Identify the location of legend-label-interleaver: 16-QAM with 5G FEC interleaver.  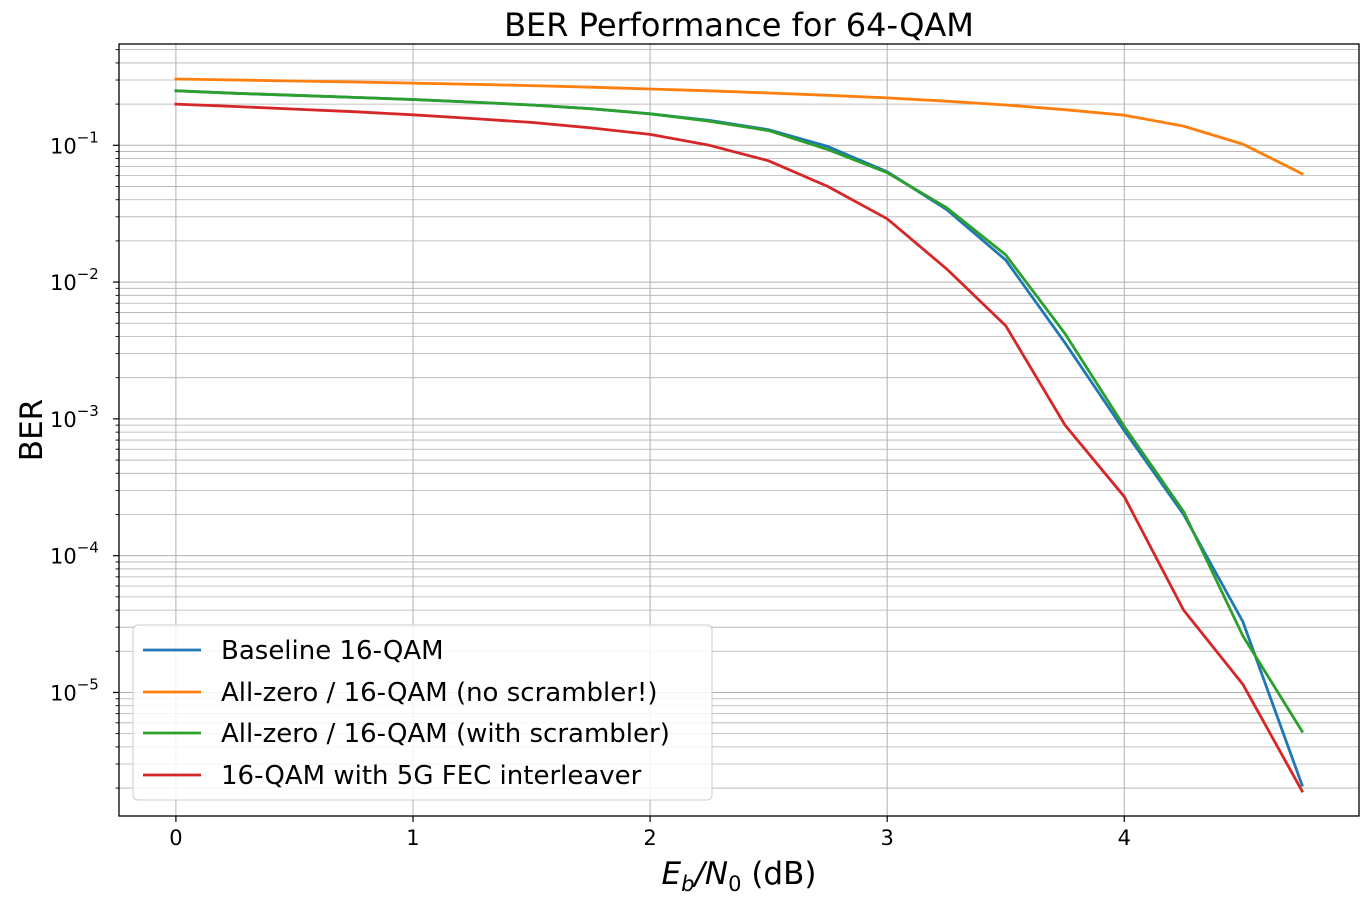
(431, 776).